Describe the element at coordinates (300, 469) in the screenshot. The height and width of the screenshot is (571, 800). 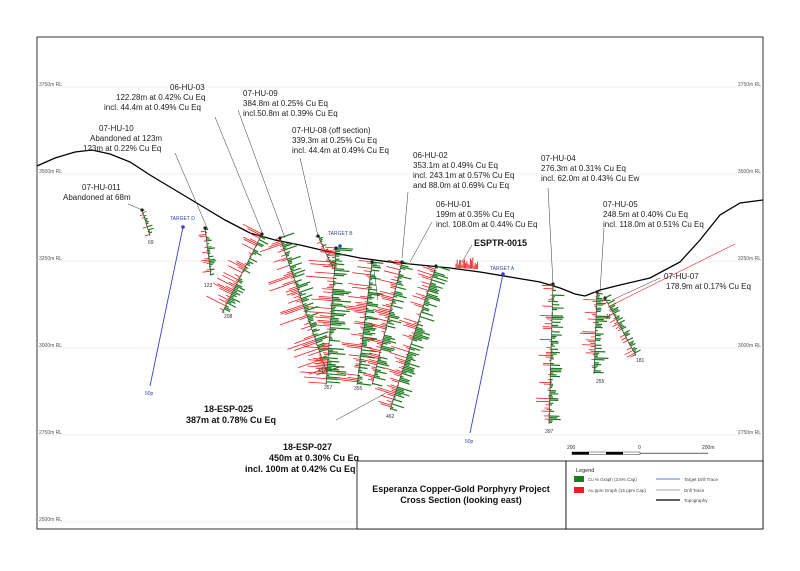
I see `hole-result: incl. 100m at 0.42% Cu Eq` at that location.